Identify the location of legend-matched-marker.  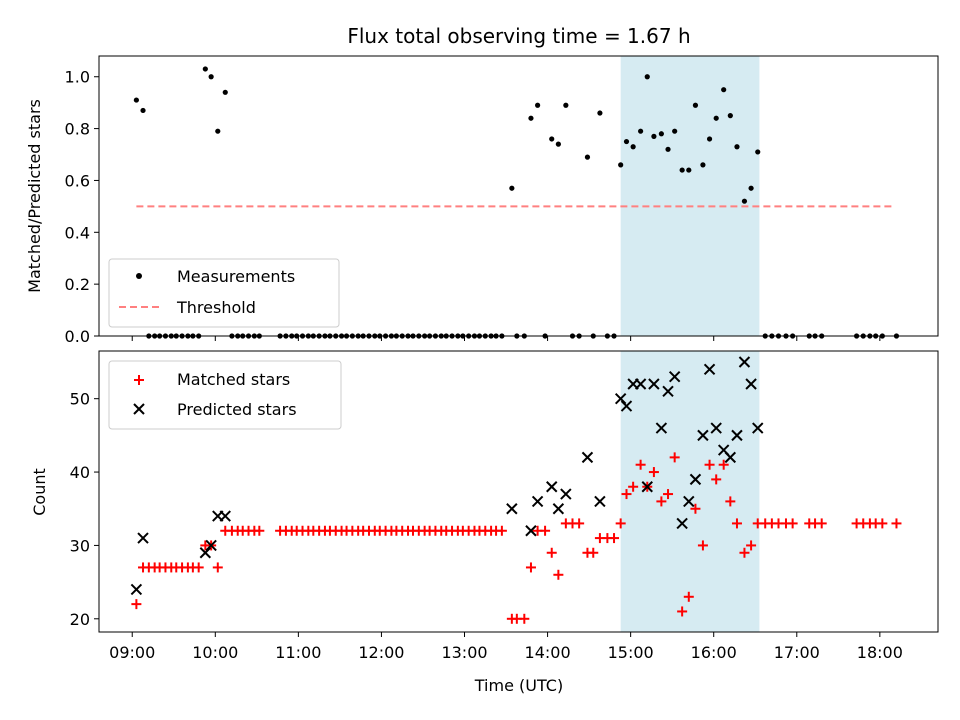
(139, 380).